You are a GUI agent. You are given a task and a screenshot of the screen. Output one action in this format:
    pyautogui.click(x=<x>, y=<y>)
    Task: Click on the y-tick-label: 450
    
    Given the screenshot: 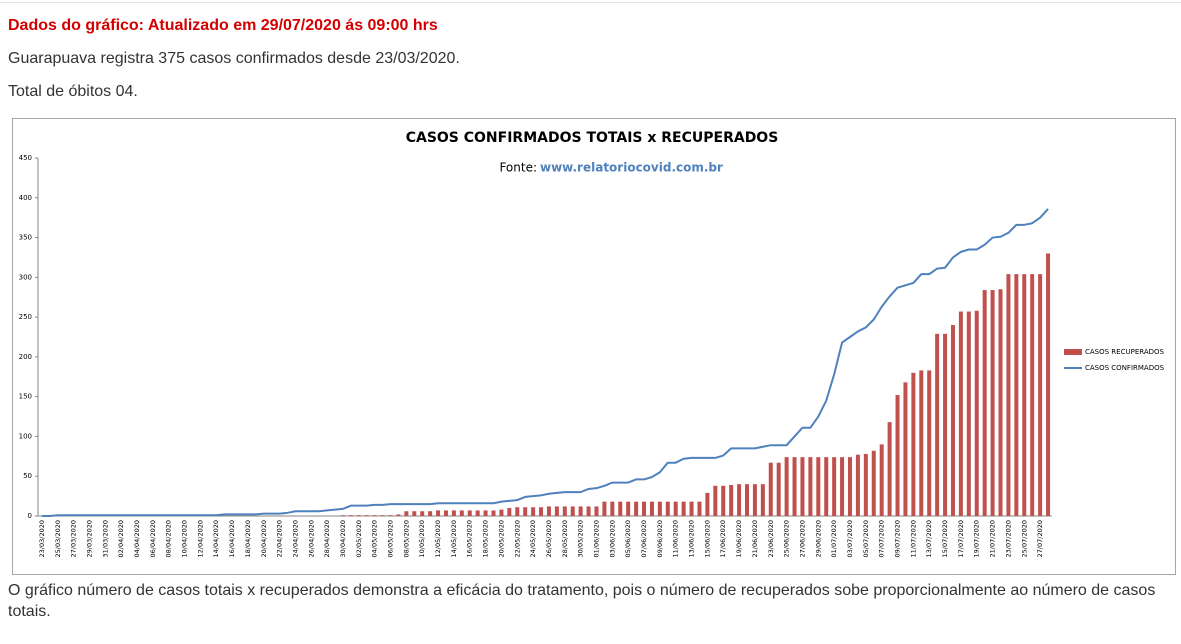 What is the action you would take?
    pyautogui.click(x=25, y=158)
    